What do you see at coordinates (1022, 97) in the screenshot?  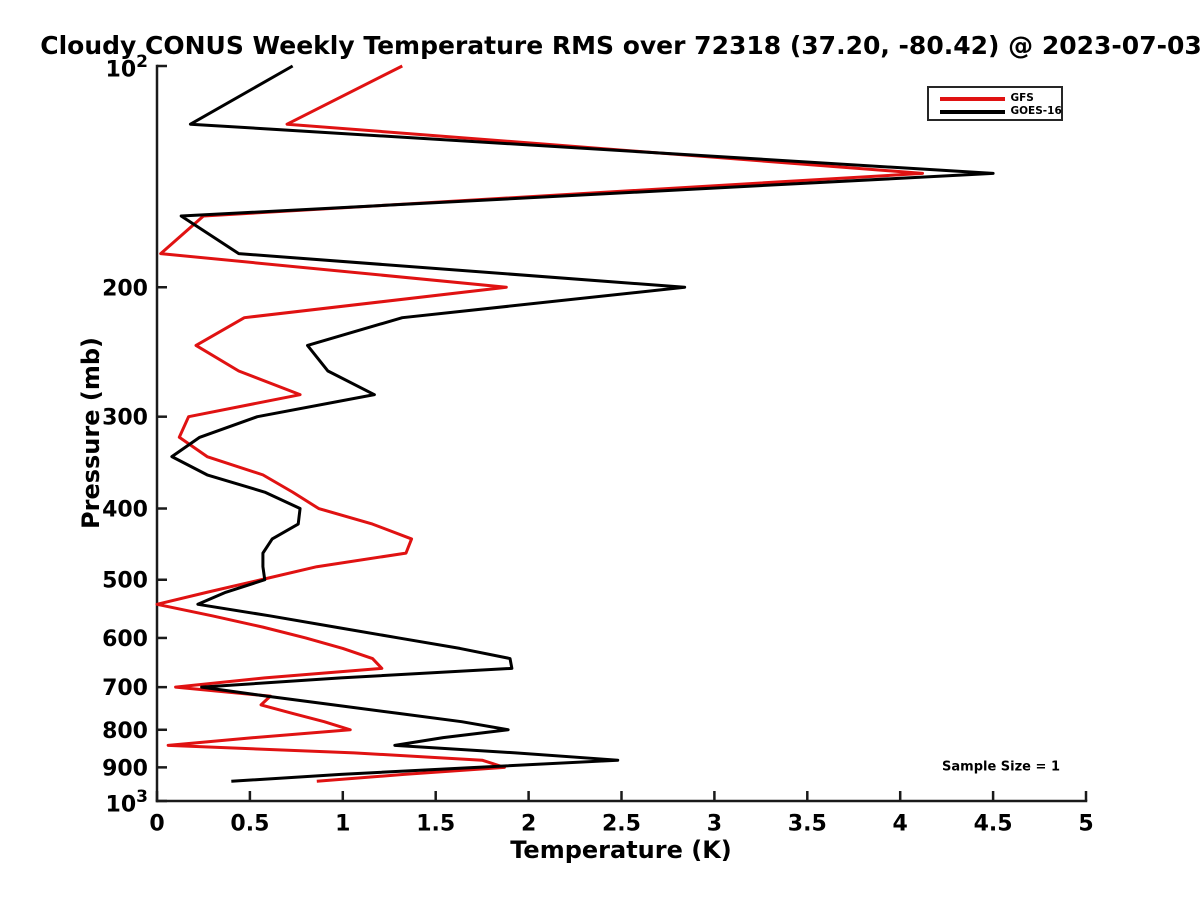 I see `legend-label-gfs: GFS` at bounding box center [1022, 97].